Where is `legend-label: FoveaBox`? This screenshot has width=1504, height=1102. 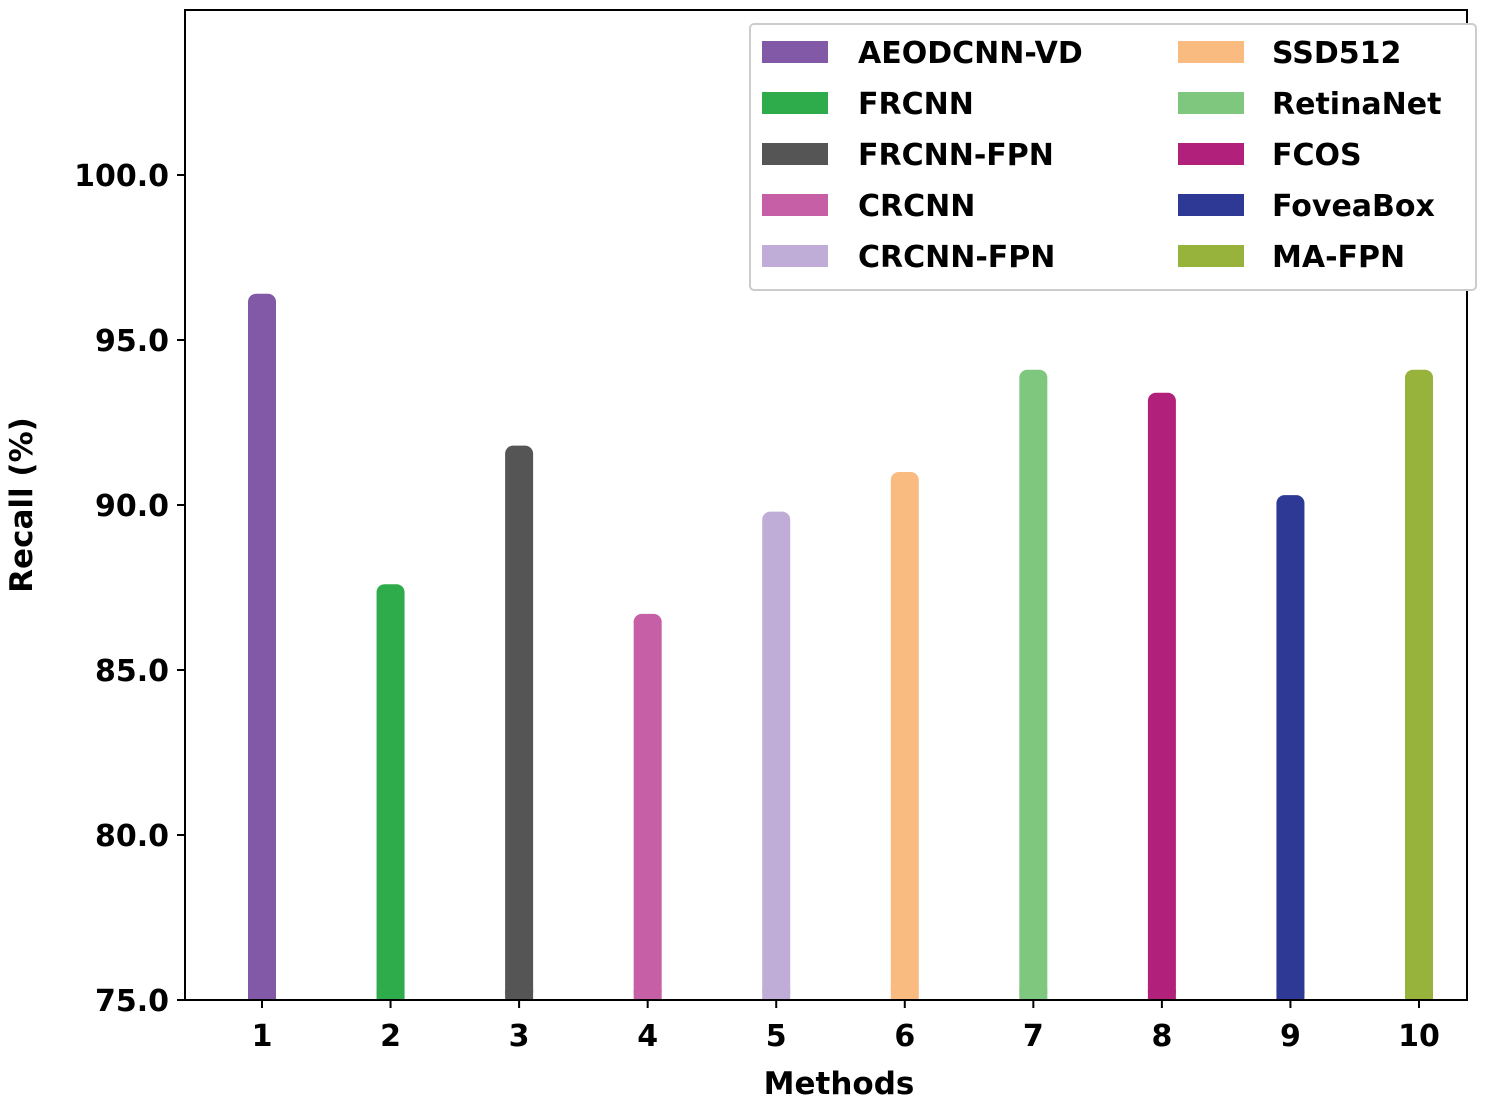 legend-label: FoveaBox is located at coordinates (1353, 206).